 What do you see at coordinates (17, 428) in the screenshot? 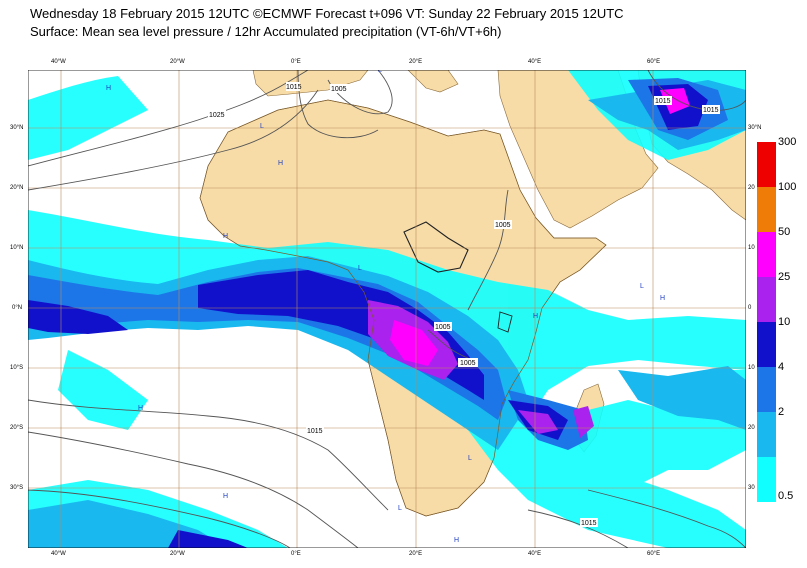
I see `lat-label-left: 20°S` at bounding box center [17, 428].